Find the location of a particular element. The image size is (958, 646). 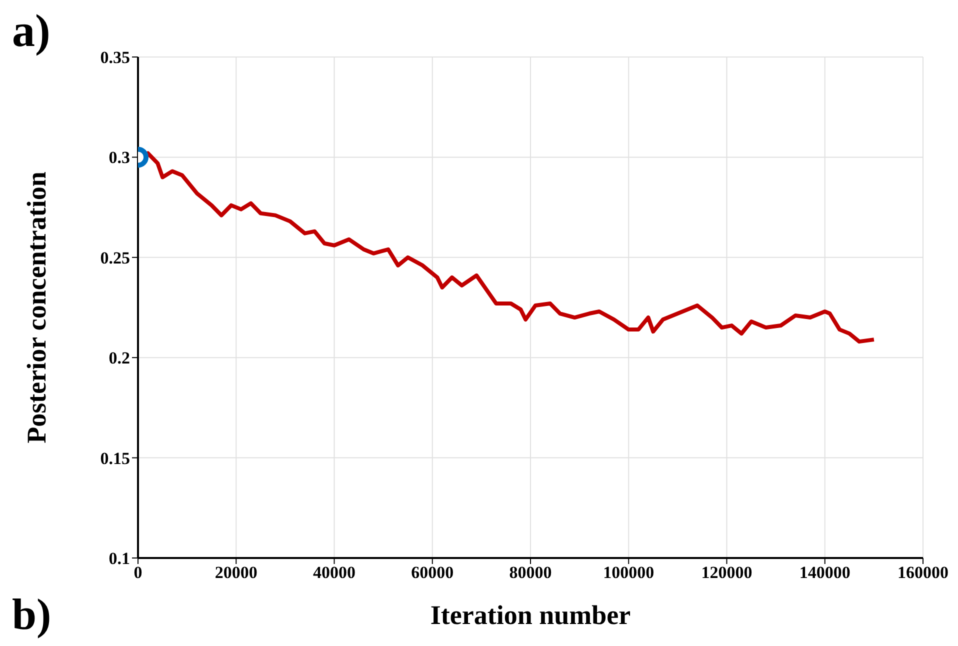

x-tick-label: 100000 is located at coordinates (628, 572).